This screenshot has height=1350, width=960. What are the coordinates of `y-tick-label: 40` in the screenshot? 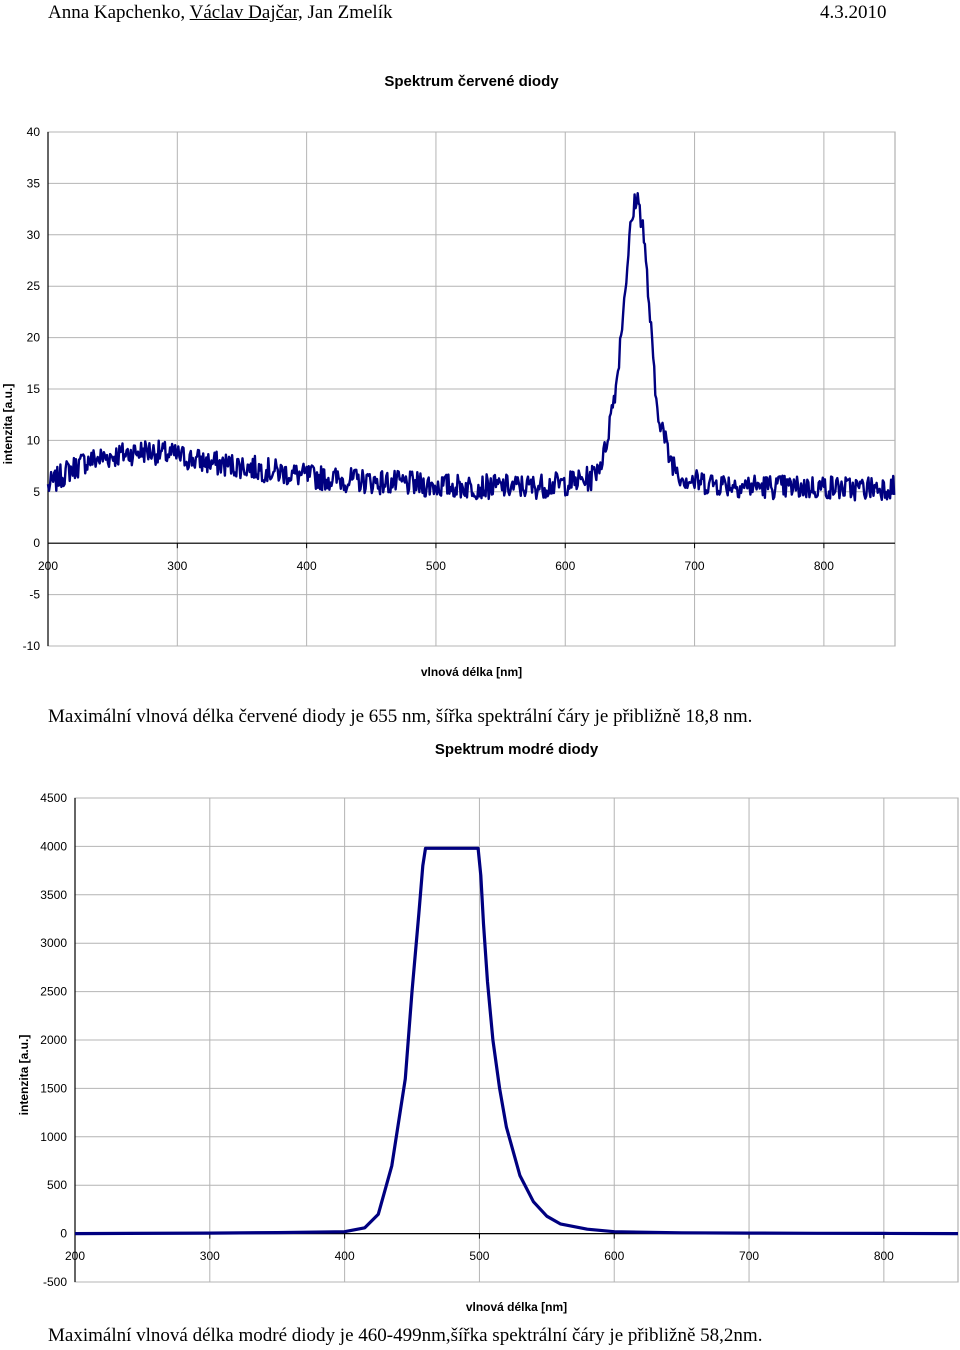 It's located at (34, 132).